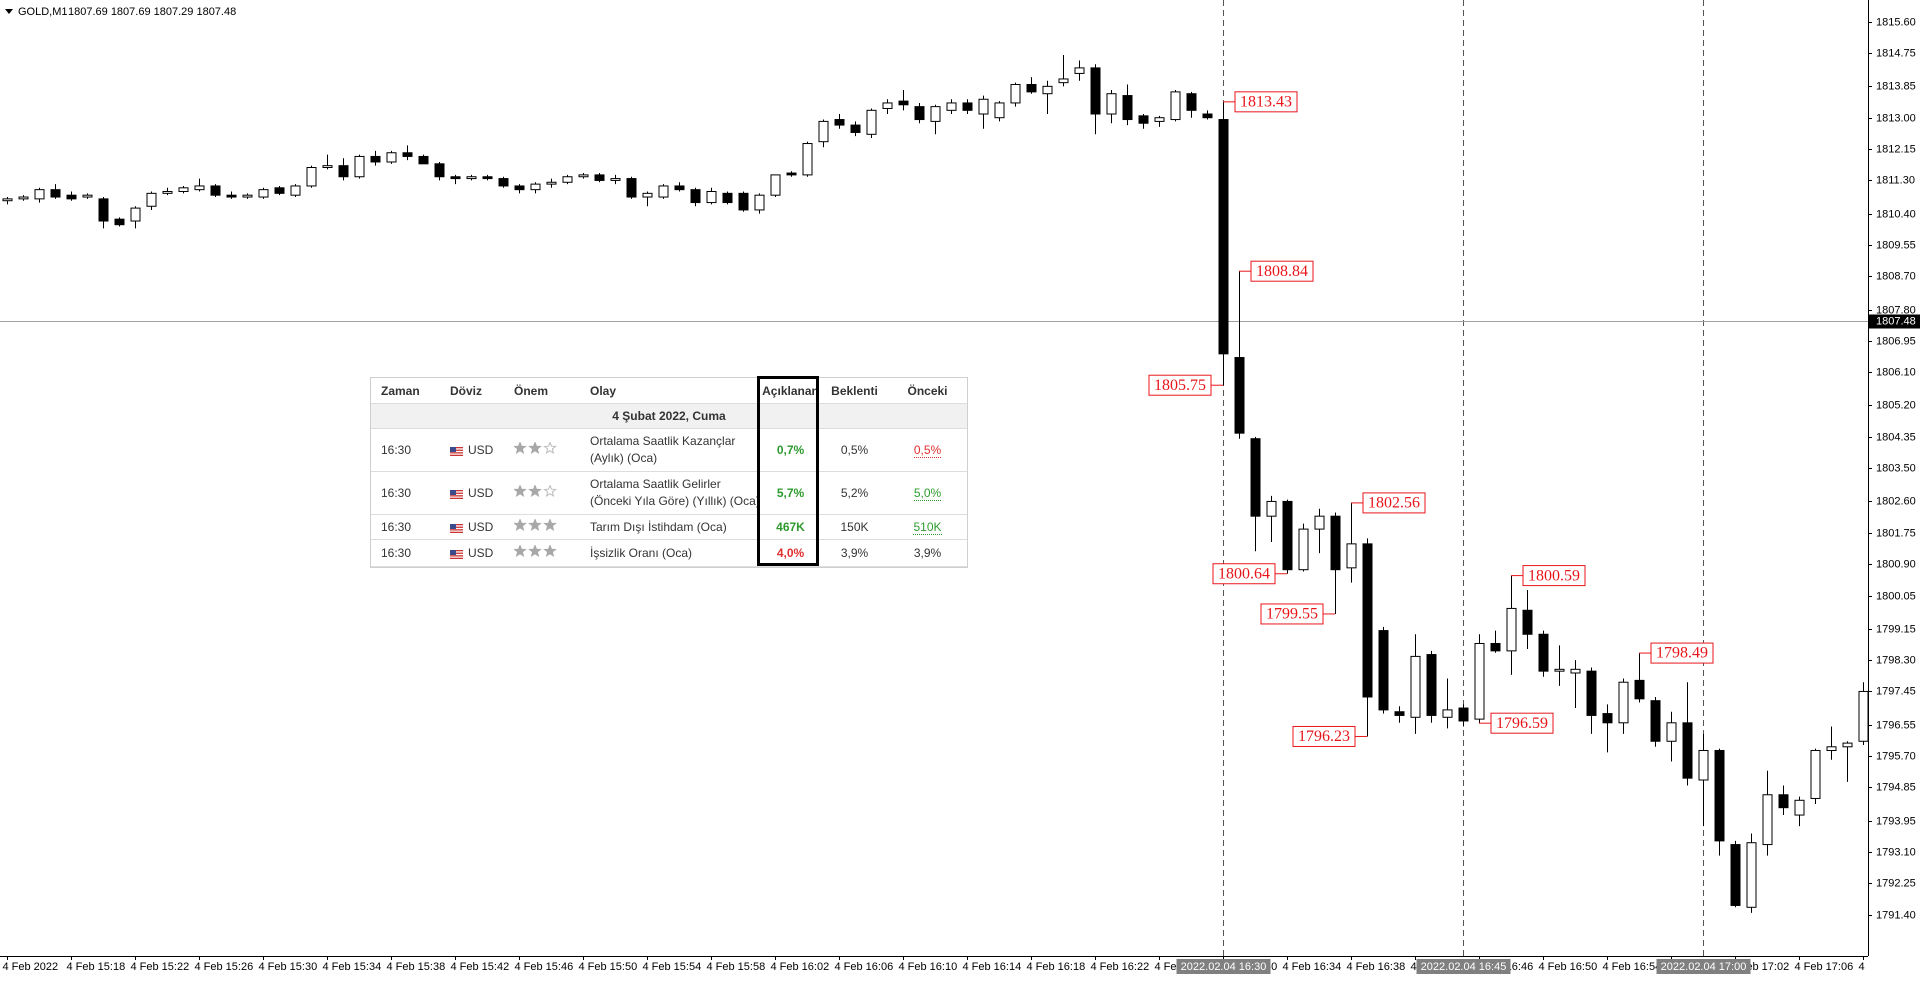  I want to click on annotation-label: 1800.59, so click(1554, 575).